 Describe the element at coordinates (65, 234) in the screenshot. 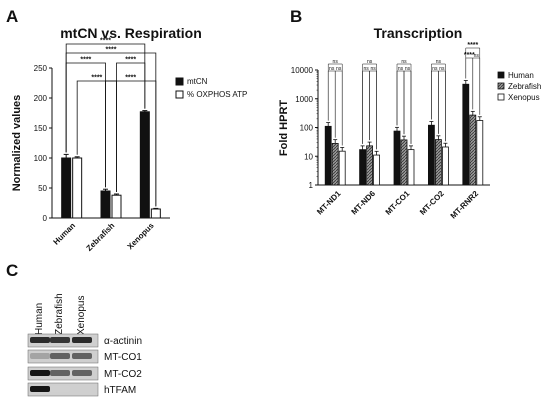

I see `chart-a-category-human: Human` at that location.